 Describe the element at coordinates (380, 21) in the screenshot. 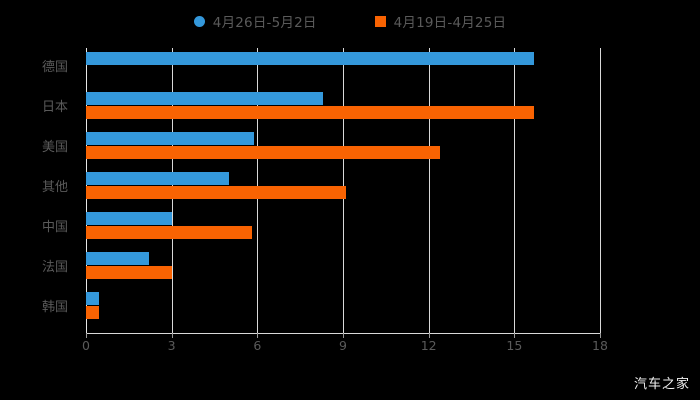

I see `legend-swatch-square-icon` at that location.